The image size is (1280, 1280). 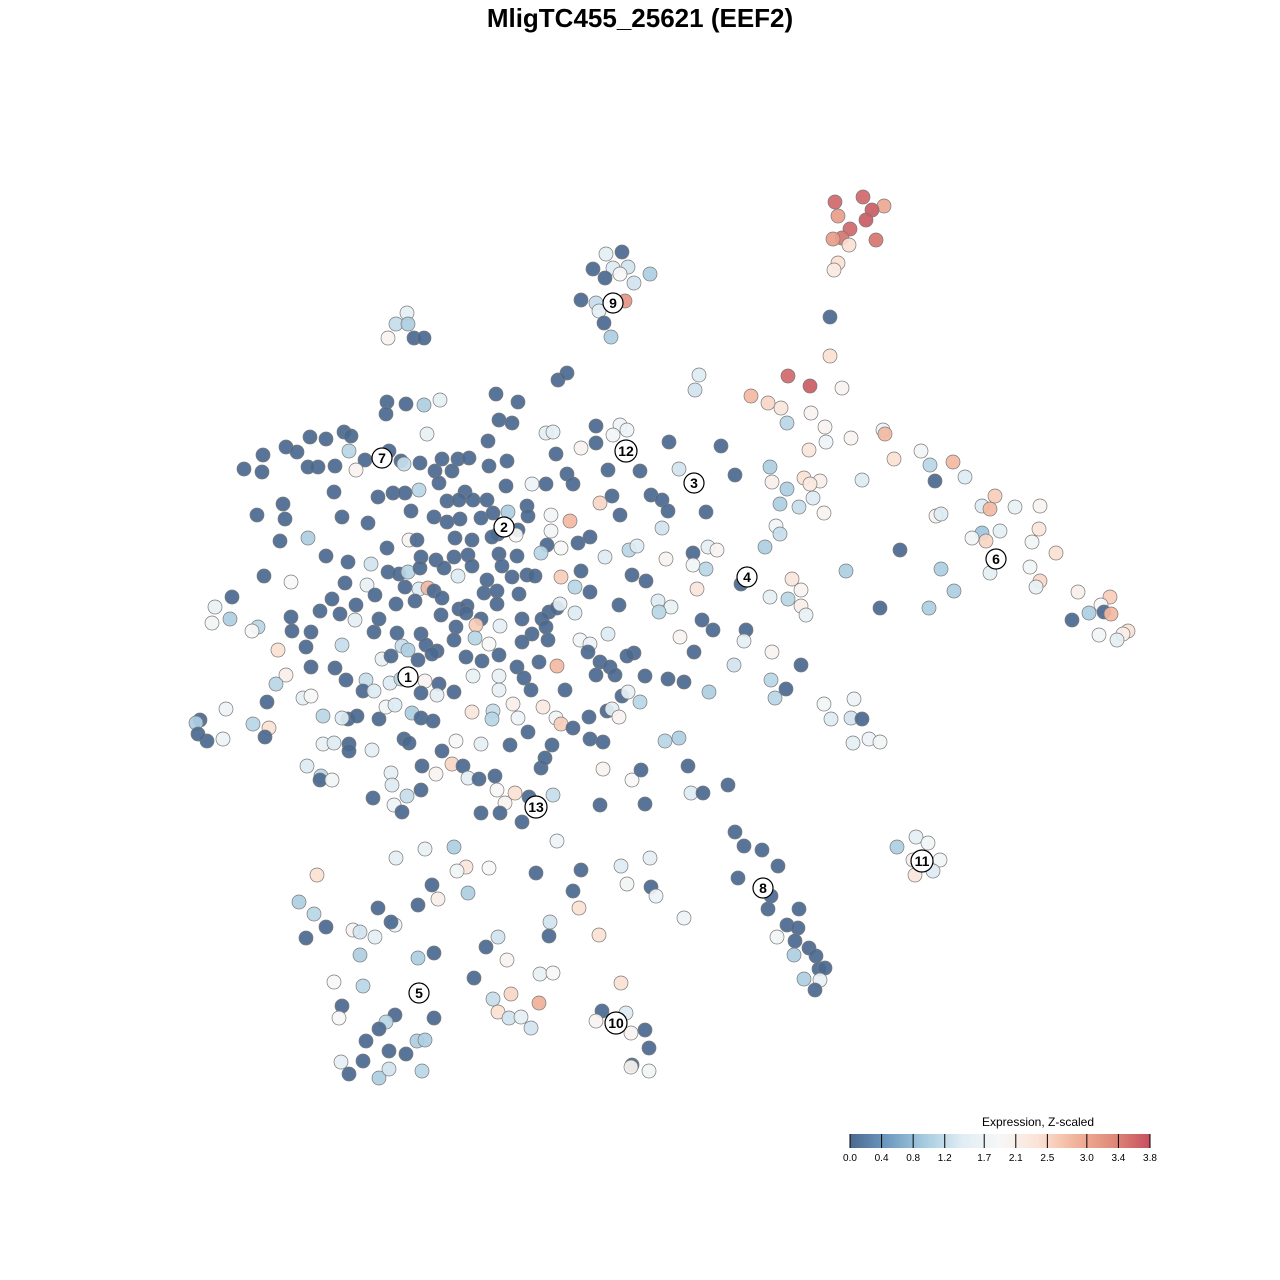 What do you see at coordinates (882, 1158) in the screenshot?
I see `legend-tick-label: 0.4` at bounding box center [882, 1158].